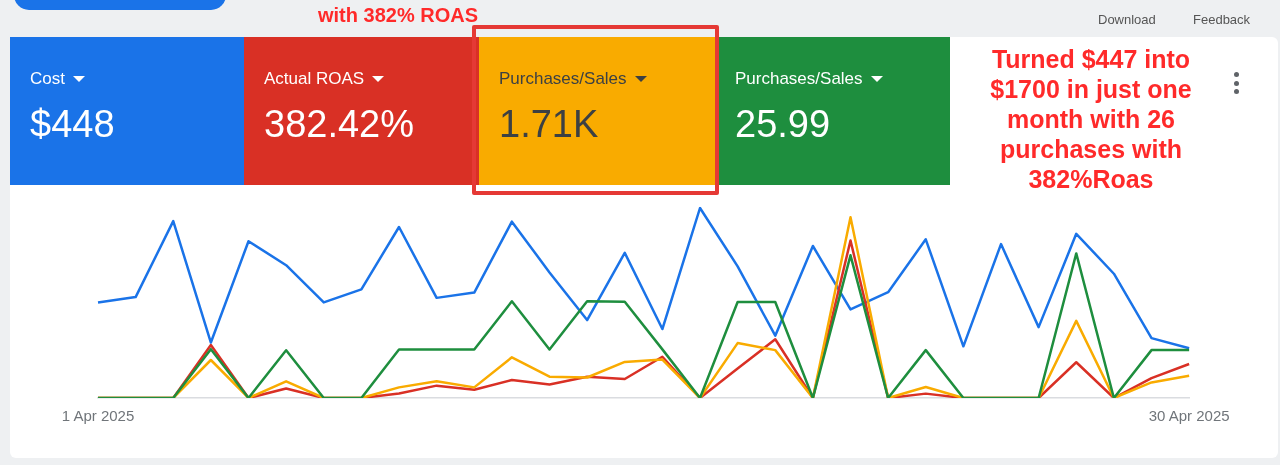 The height and width of the screenshot is (465, 1280). Describe the element at coordinates (549, 124) in the screenshot. I see `text: 1.71K` at that location.